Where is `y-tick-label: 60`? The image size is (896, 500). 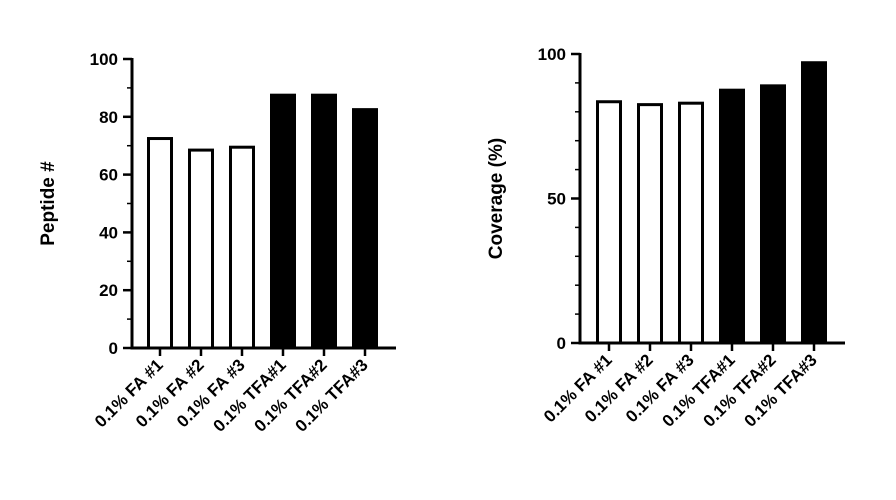
y-tick-label: 60 is located at coordinates (108, 175).